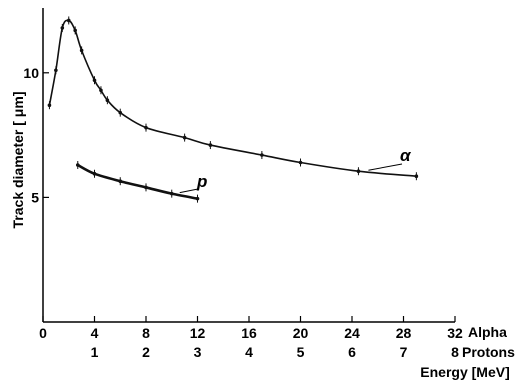 The width and height of the screenshot is (525, 381). What do you see at coordinates (198, 333) in the screenshot?
I see `x-tick-label-alpha-3: 12` at bounding box center [198, 333].